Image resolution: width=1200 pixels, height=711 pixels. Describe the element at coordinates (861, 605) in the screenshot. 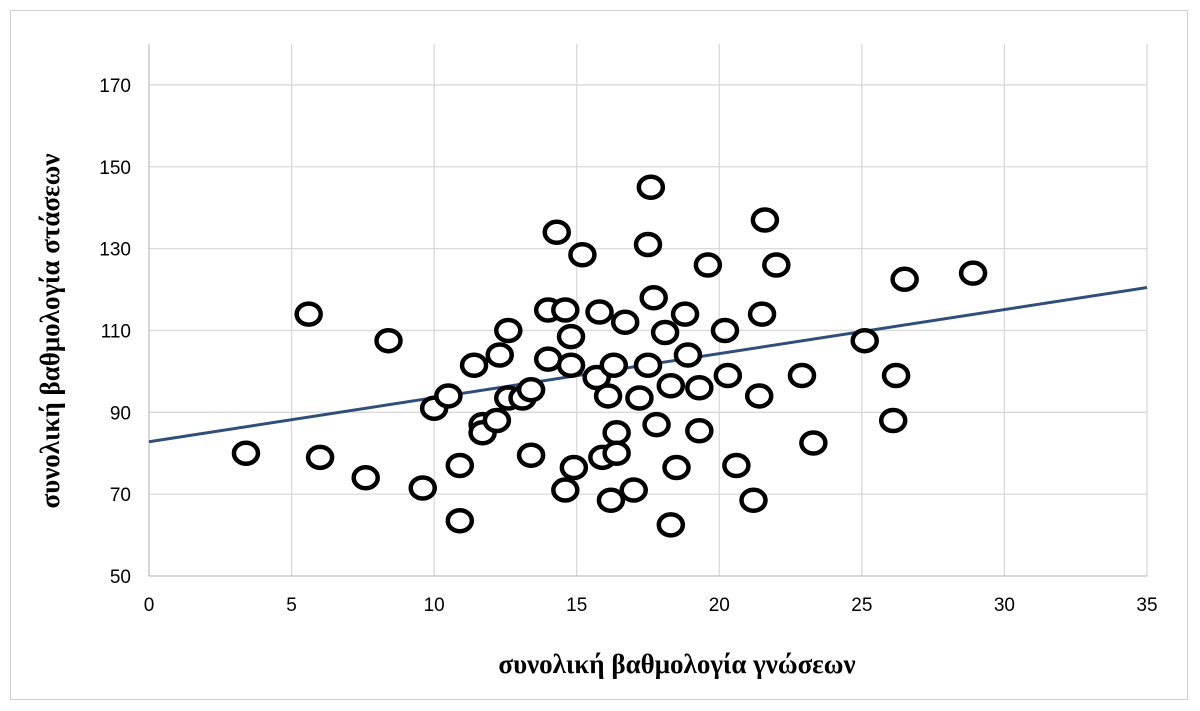

I see `x-tick-label: 25` at that location.